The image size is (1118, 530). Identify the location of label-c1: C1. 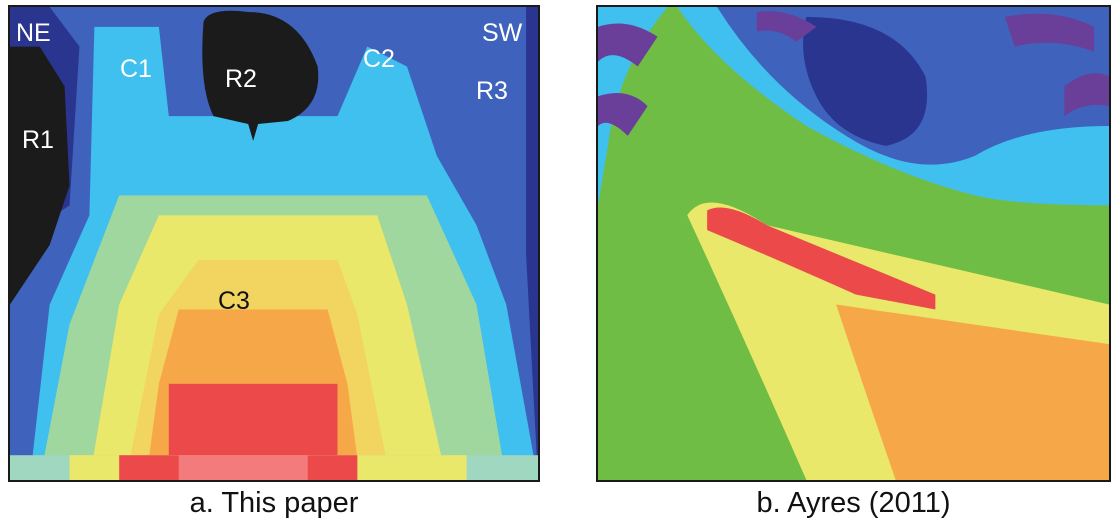
(136, 69).